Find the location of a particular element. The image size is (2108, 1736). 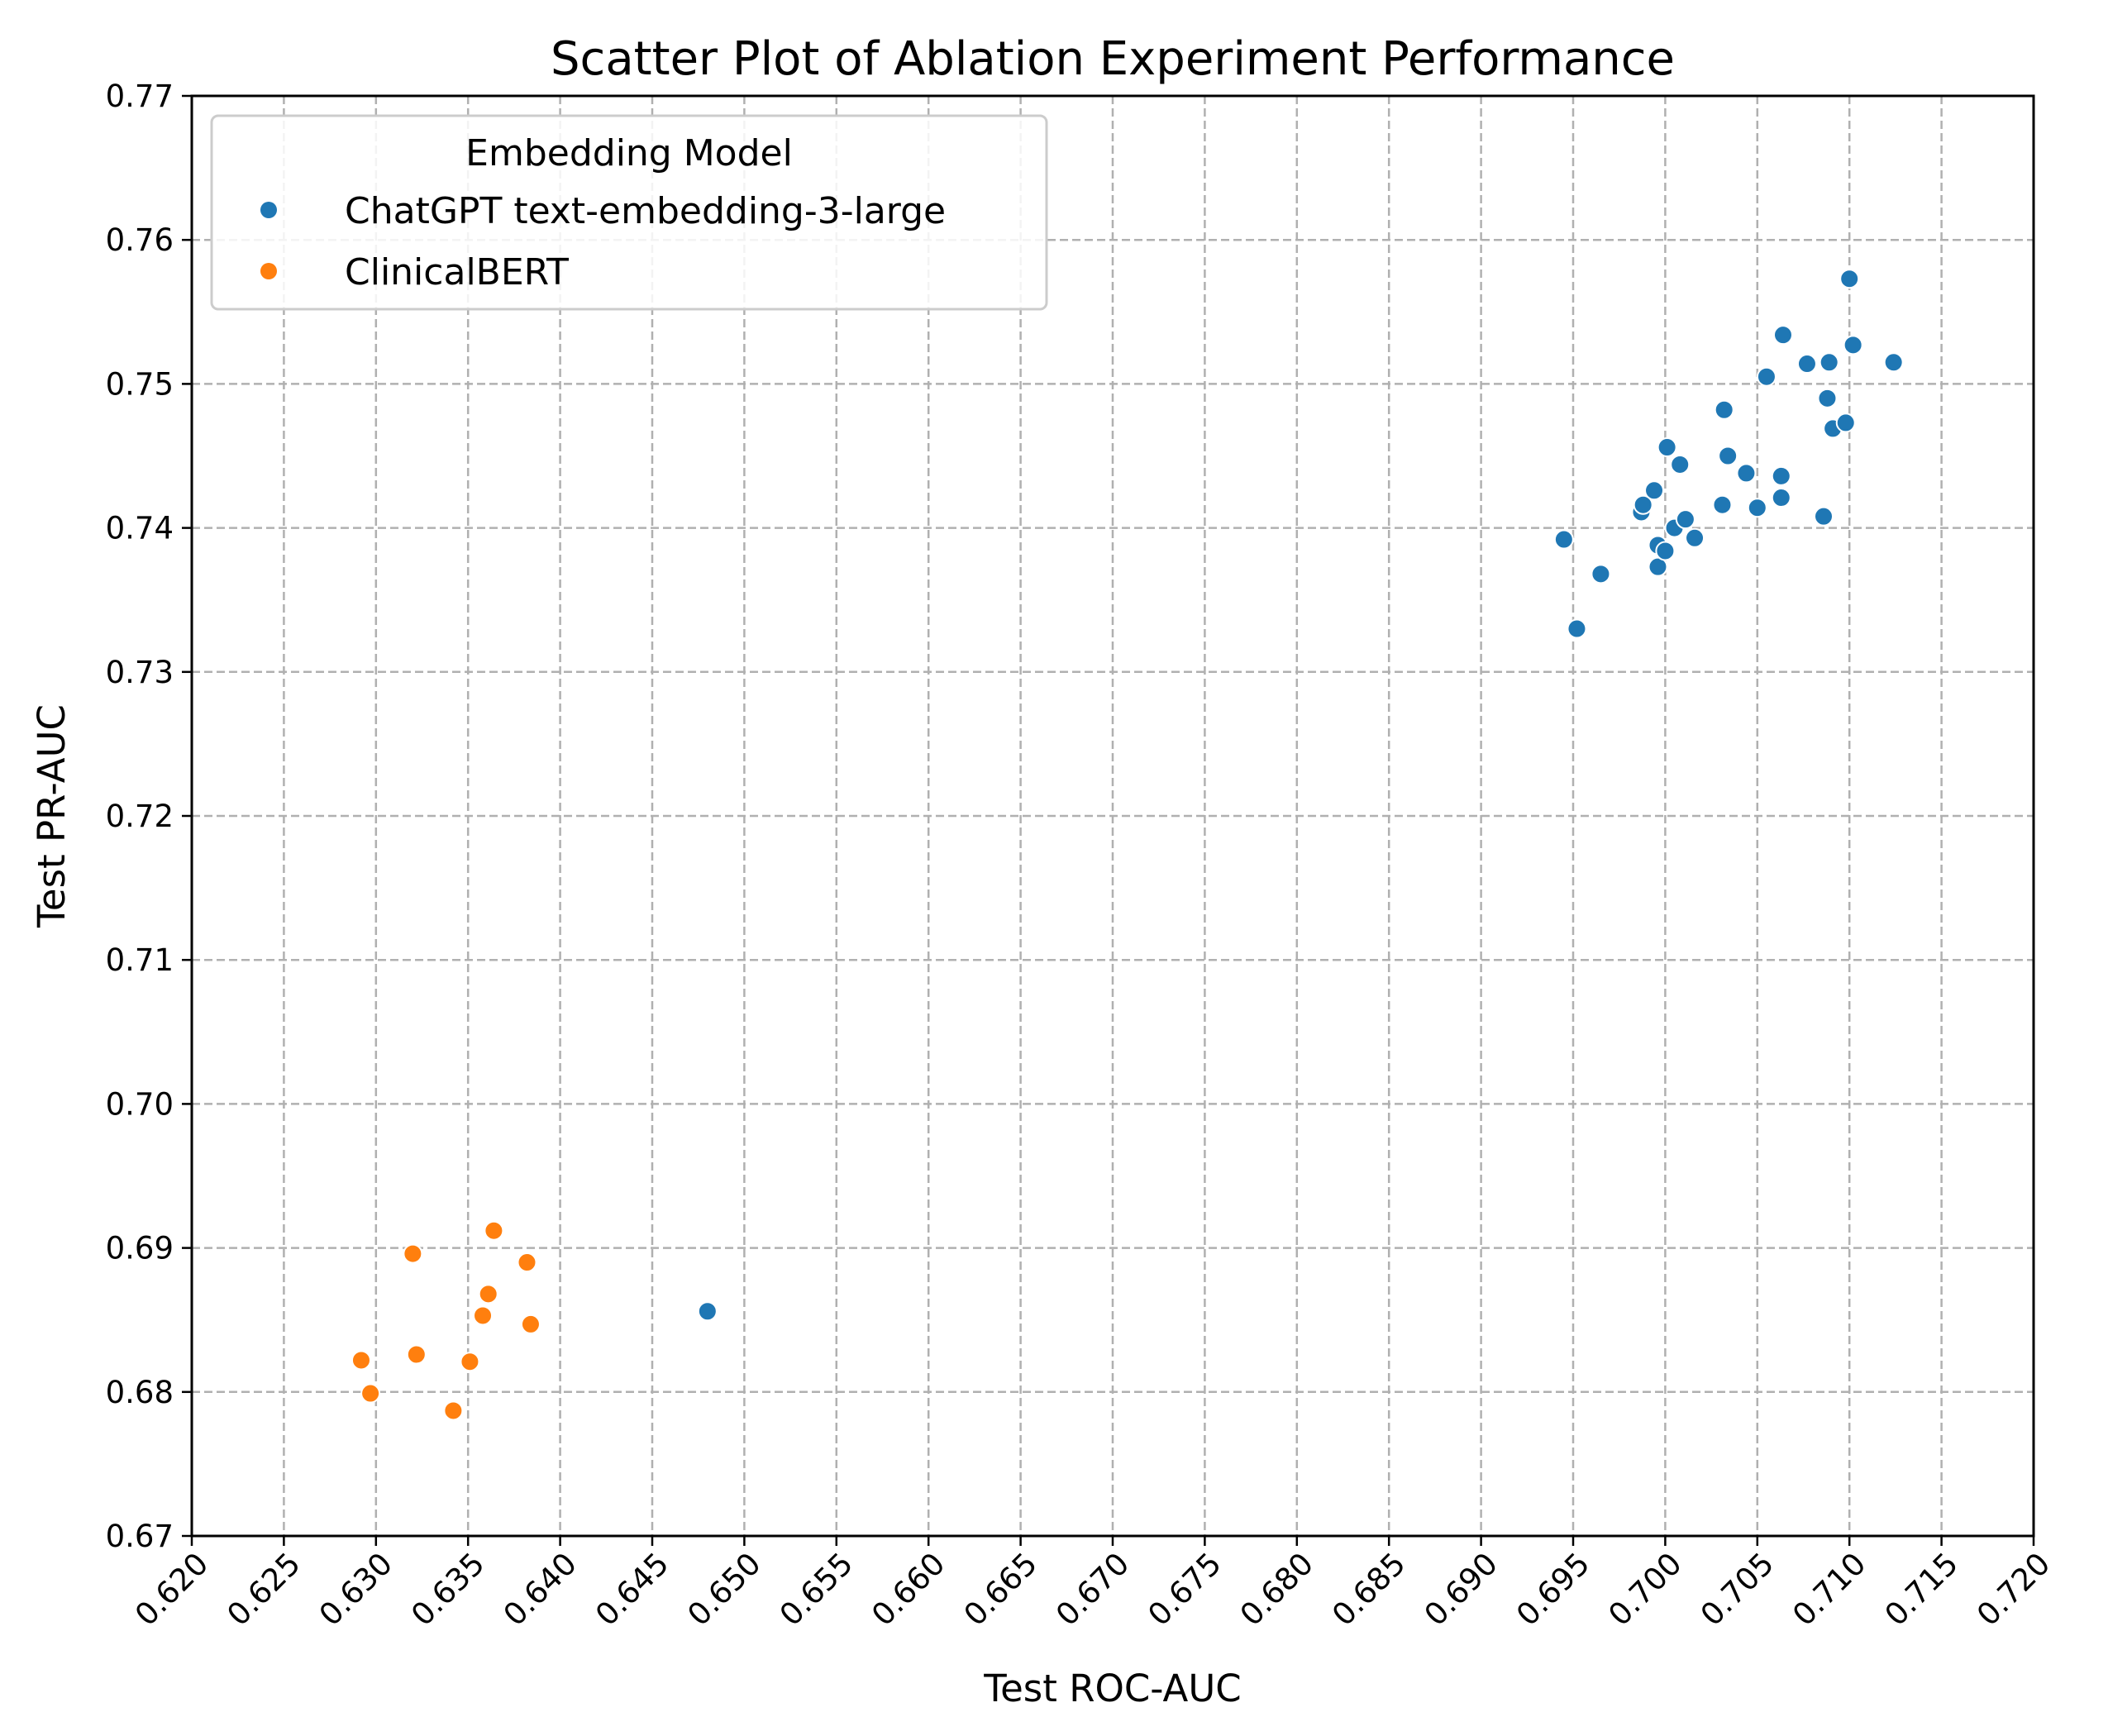

x-axis-label: Test ROC-AUC is located at coordinates (1112, 1688).